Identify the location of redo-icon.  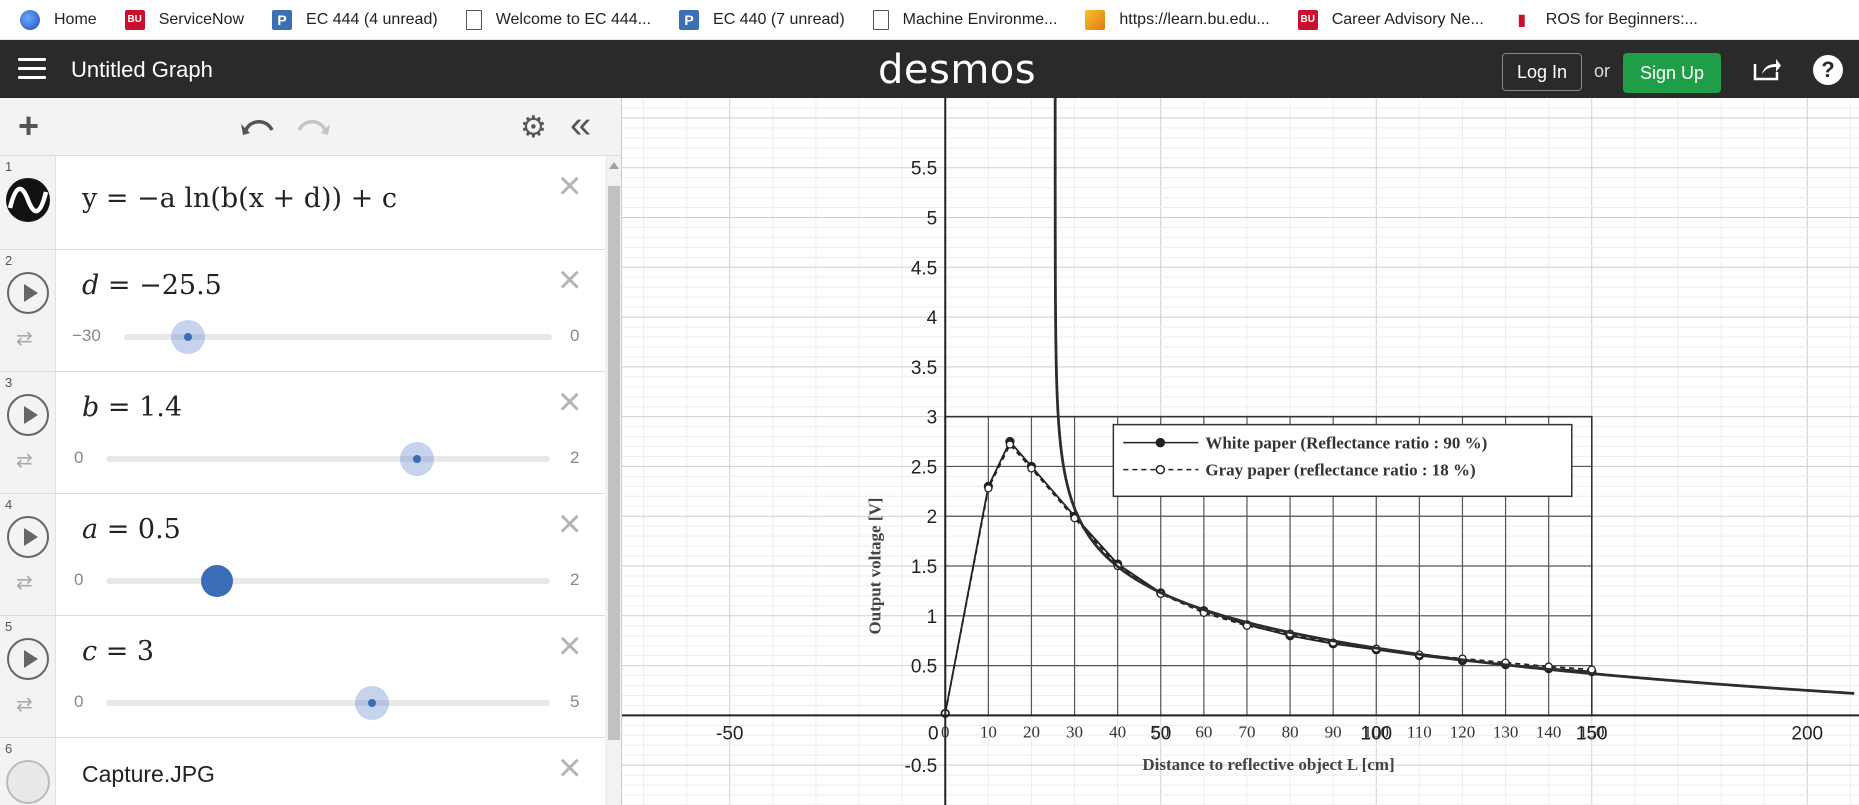
(313, 130).